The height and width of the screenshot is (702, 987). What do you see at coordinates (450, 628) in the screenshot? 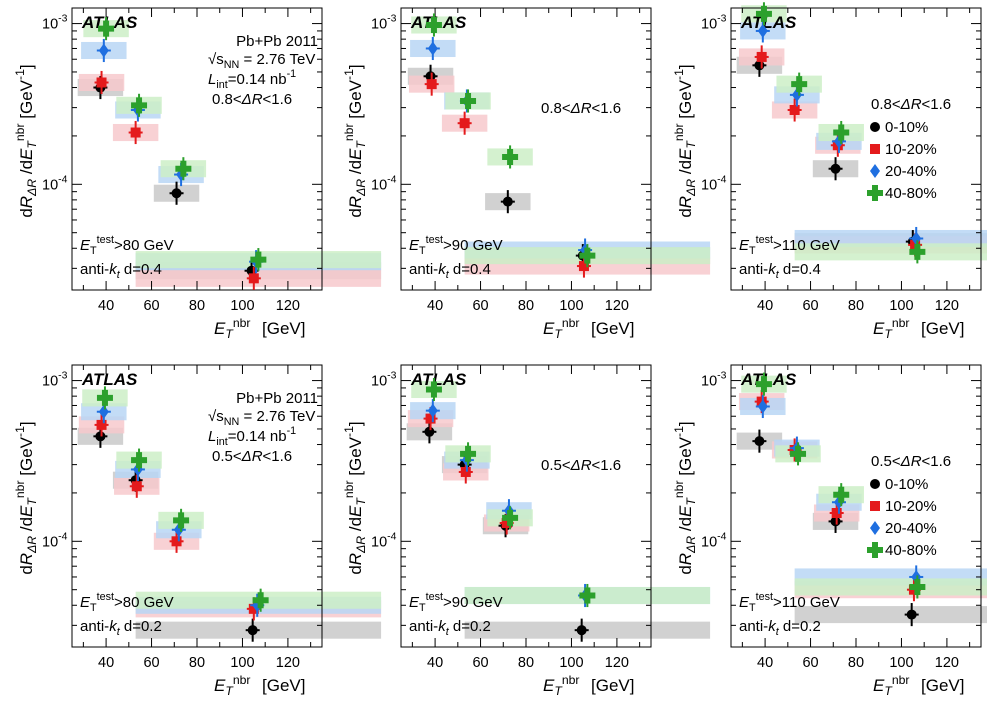
I see `algorithm-label: anti-kt d=0.2` at bounding box center [450, 628].